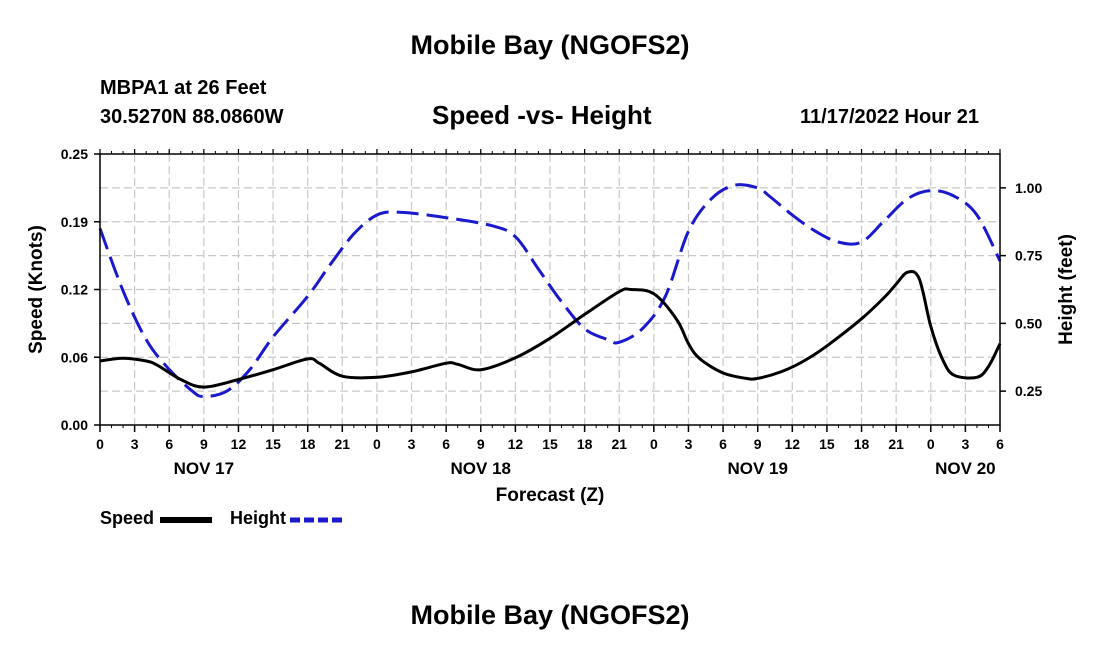 This screenshot has width=1100, height=650. What do you see at coordinates (1028, 188) in the screenshot?
I see `y2-tick-label: 1.00` at bounding box center [1028, 188].